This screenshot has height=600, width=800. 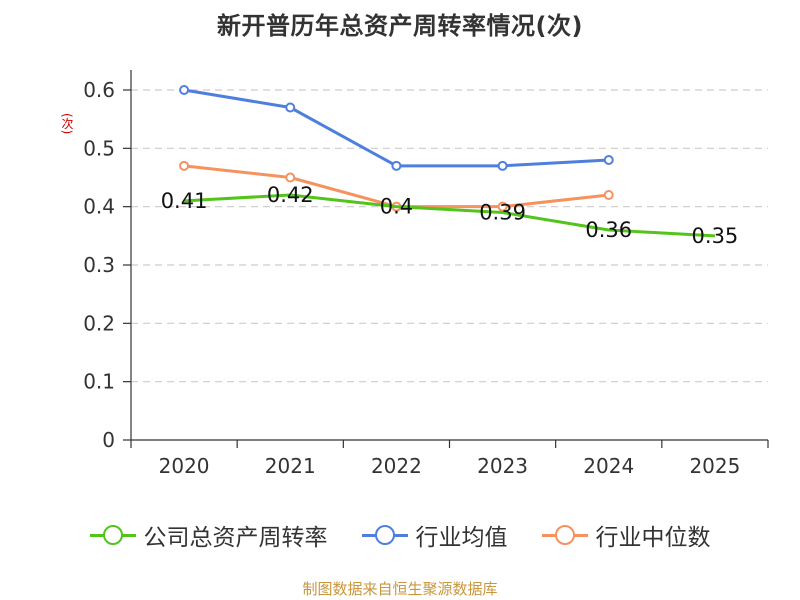 I want to click on legend-item-industry-mean: 行业均值, so click(x=434, y=535).